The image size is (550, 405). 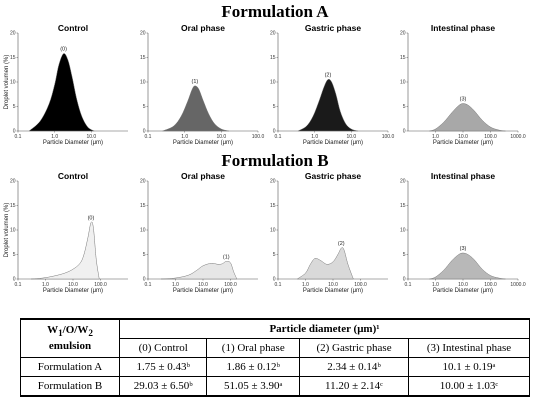 What do you see at coordinates (275, 160) in the screenshot?
I see `formulation-b-title: Formulation B` at bounding box center [275, 160].